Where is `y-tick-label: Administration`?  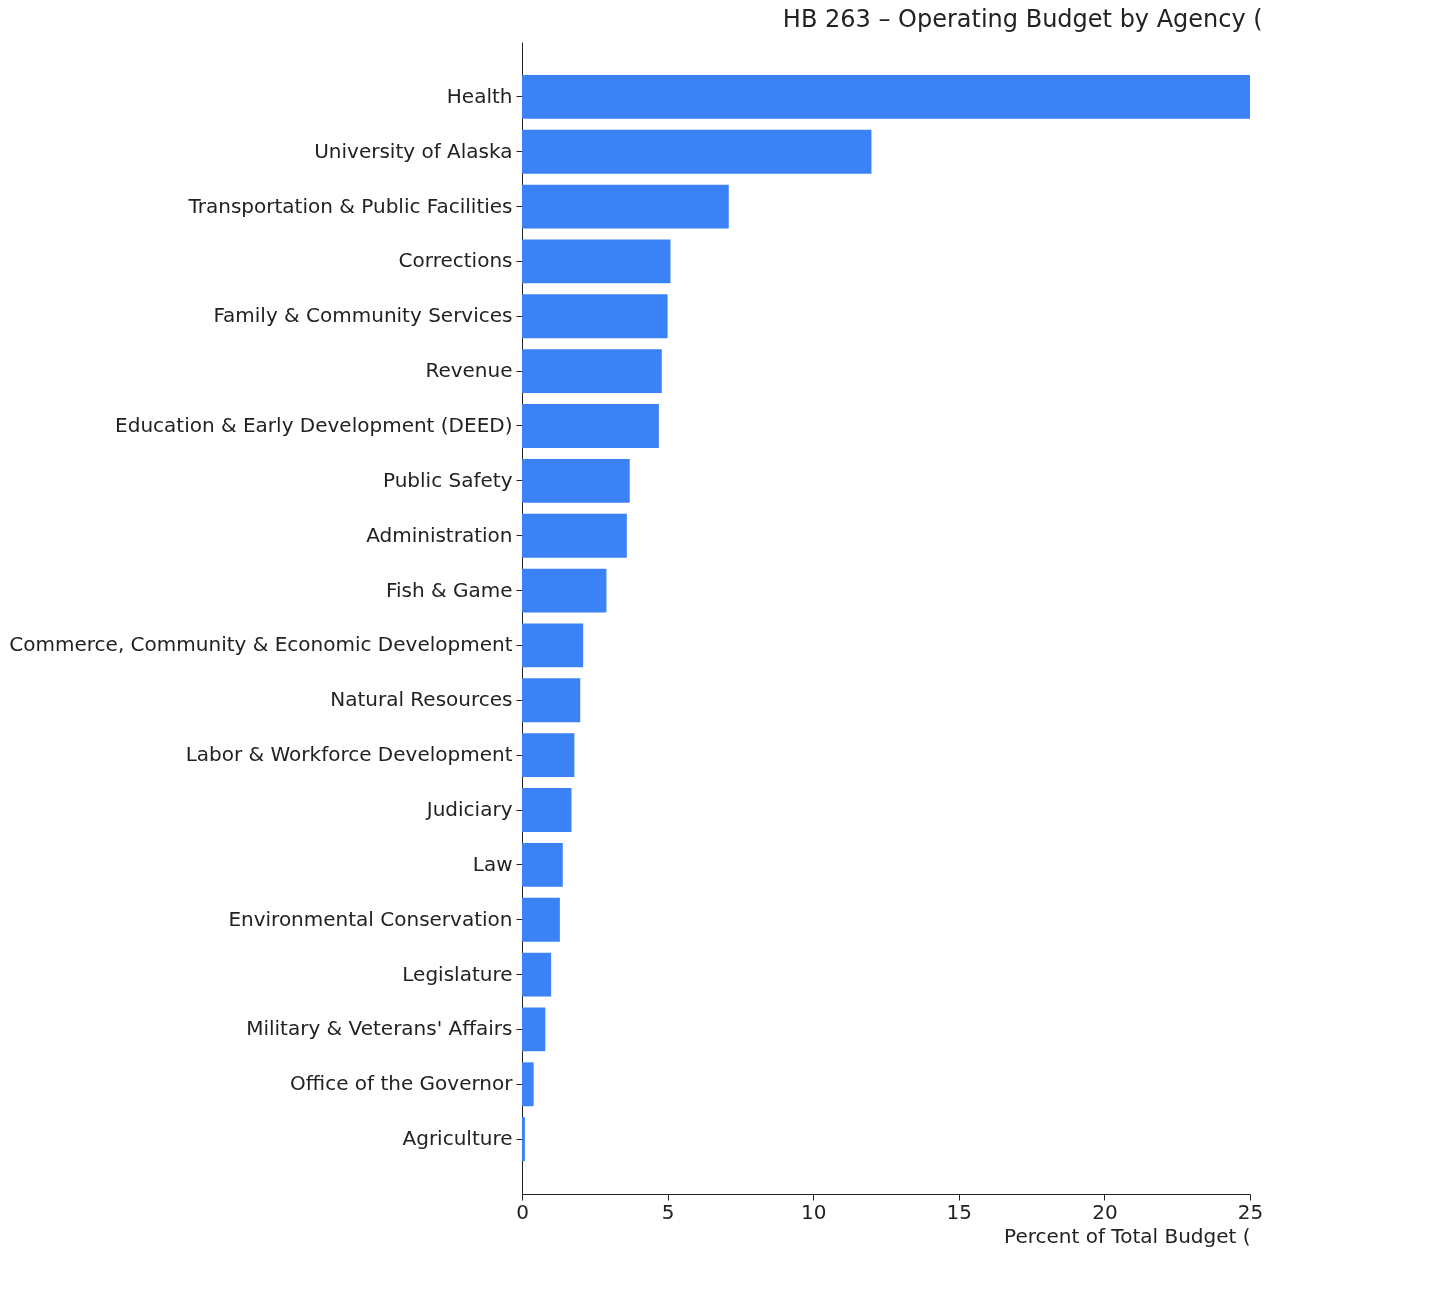
y-tick-label: Administration is located at coordinates (439, 534).